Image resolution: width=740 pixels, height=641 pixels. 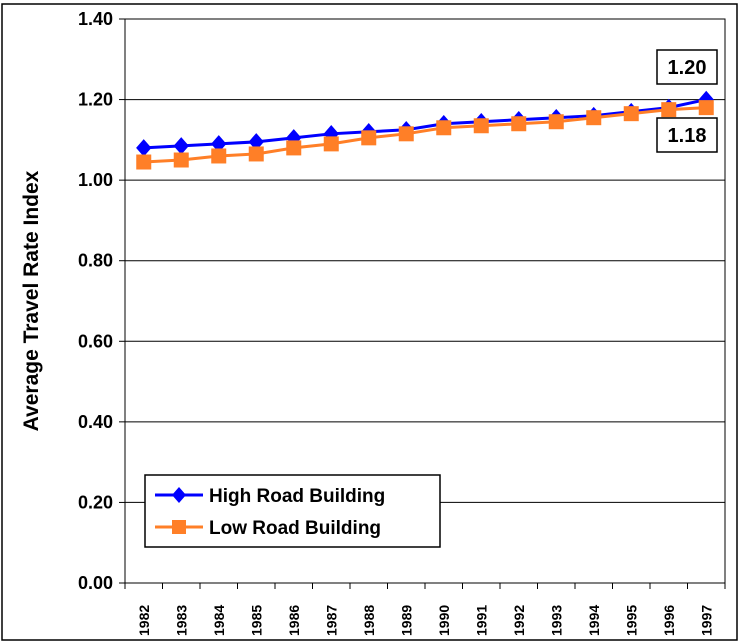 What do you see at coordinates (95, 422) in the screenshot?
I see `y-tick-label: 0.40` at bounding box center [95, 422].